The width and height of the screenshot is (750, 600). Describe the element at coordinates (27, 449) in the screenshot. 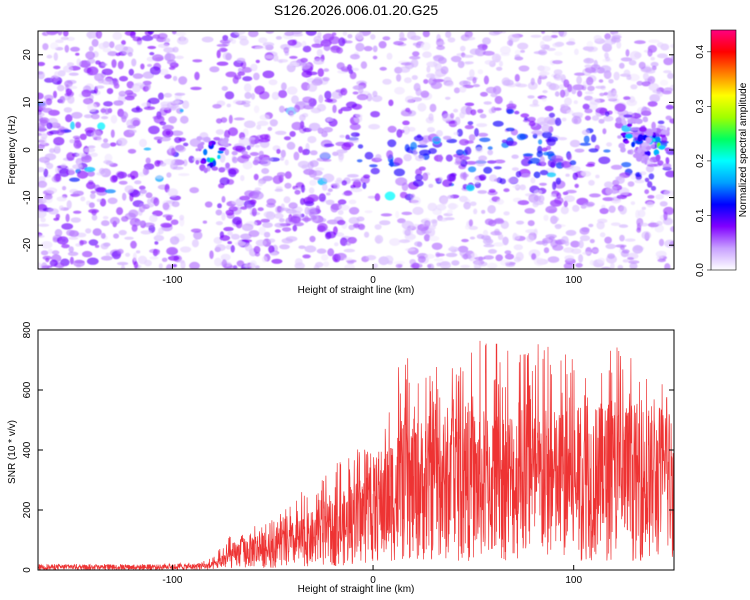

I see `snr-y-tick-label: 400` at that location.